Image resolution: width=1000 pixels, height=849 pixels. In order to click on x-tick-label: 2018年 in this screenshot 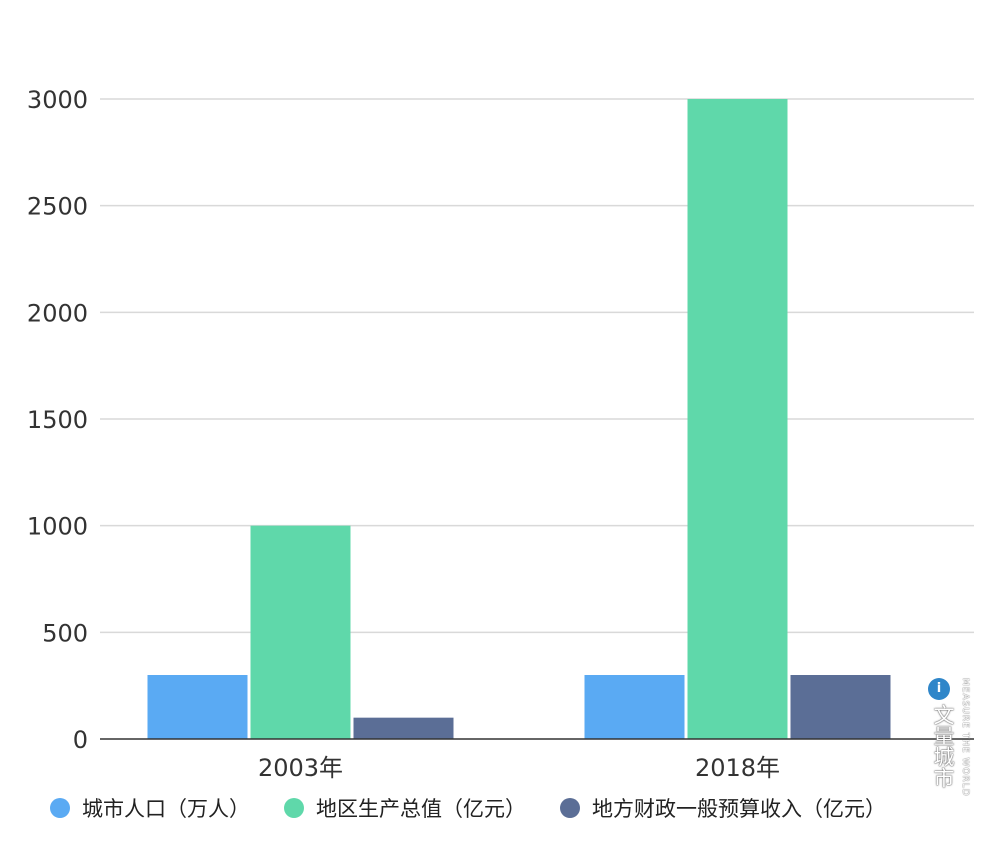, I will do `click(737, 768)`.